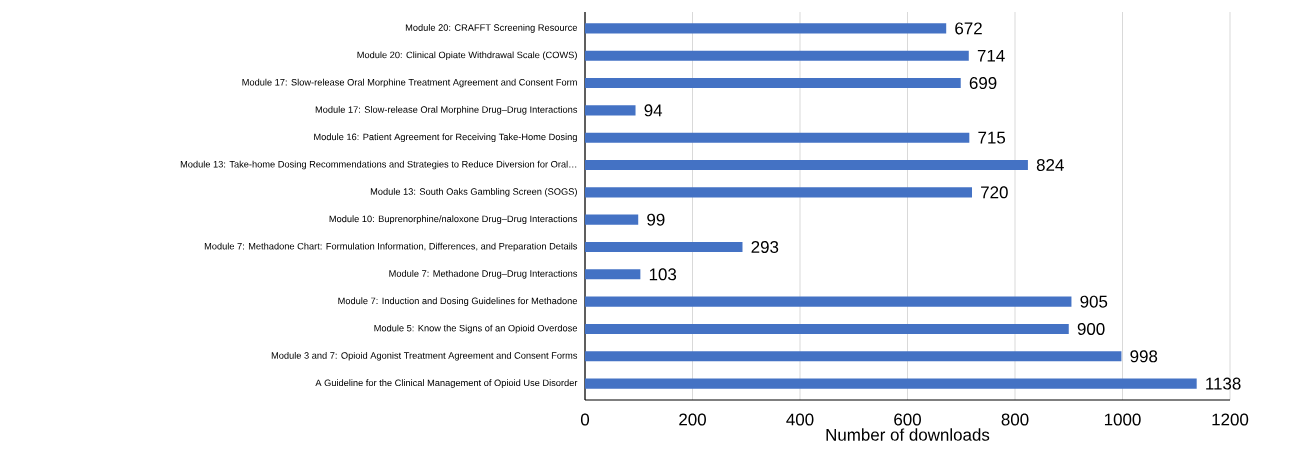 Image resolution: width=1297 pixels, height=474 pixels. Describe the element at coordinates (765, 246) in the screenshot. I see `data-label: 293` at that location.